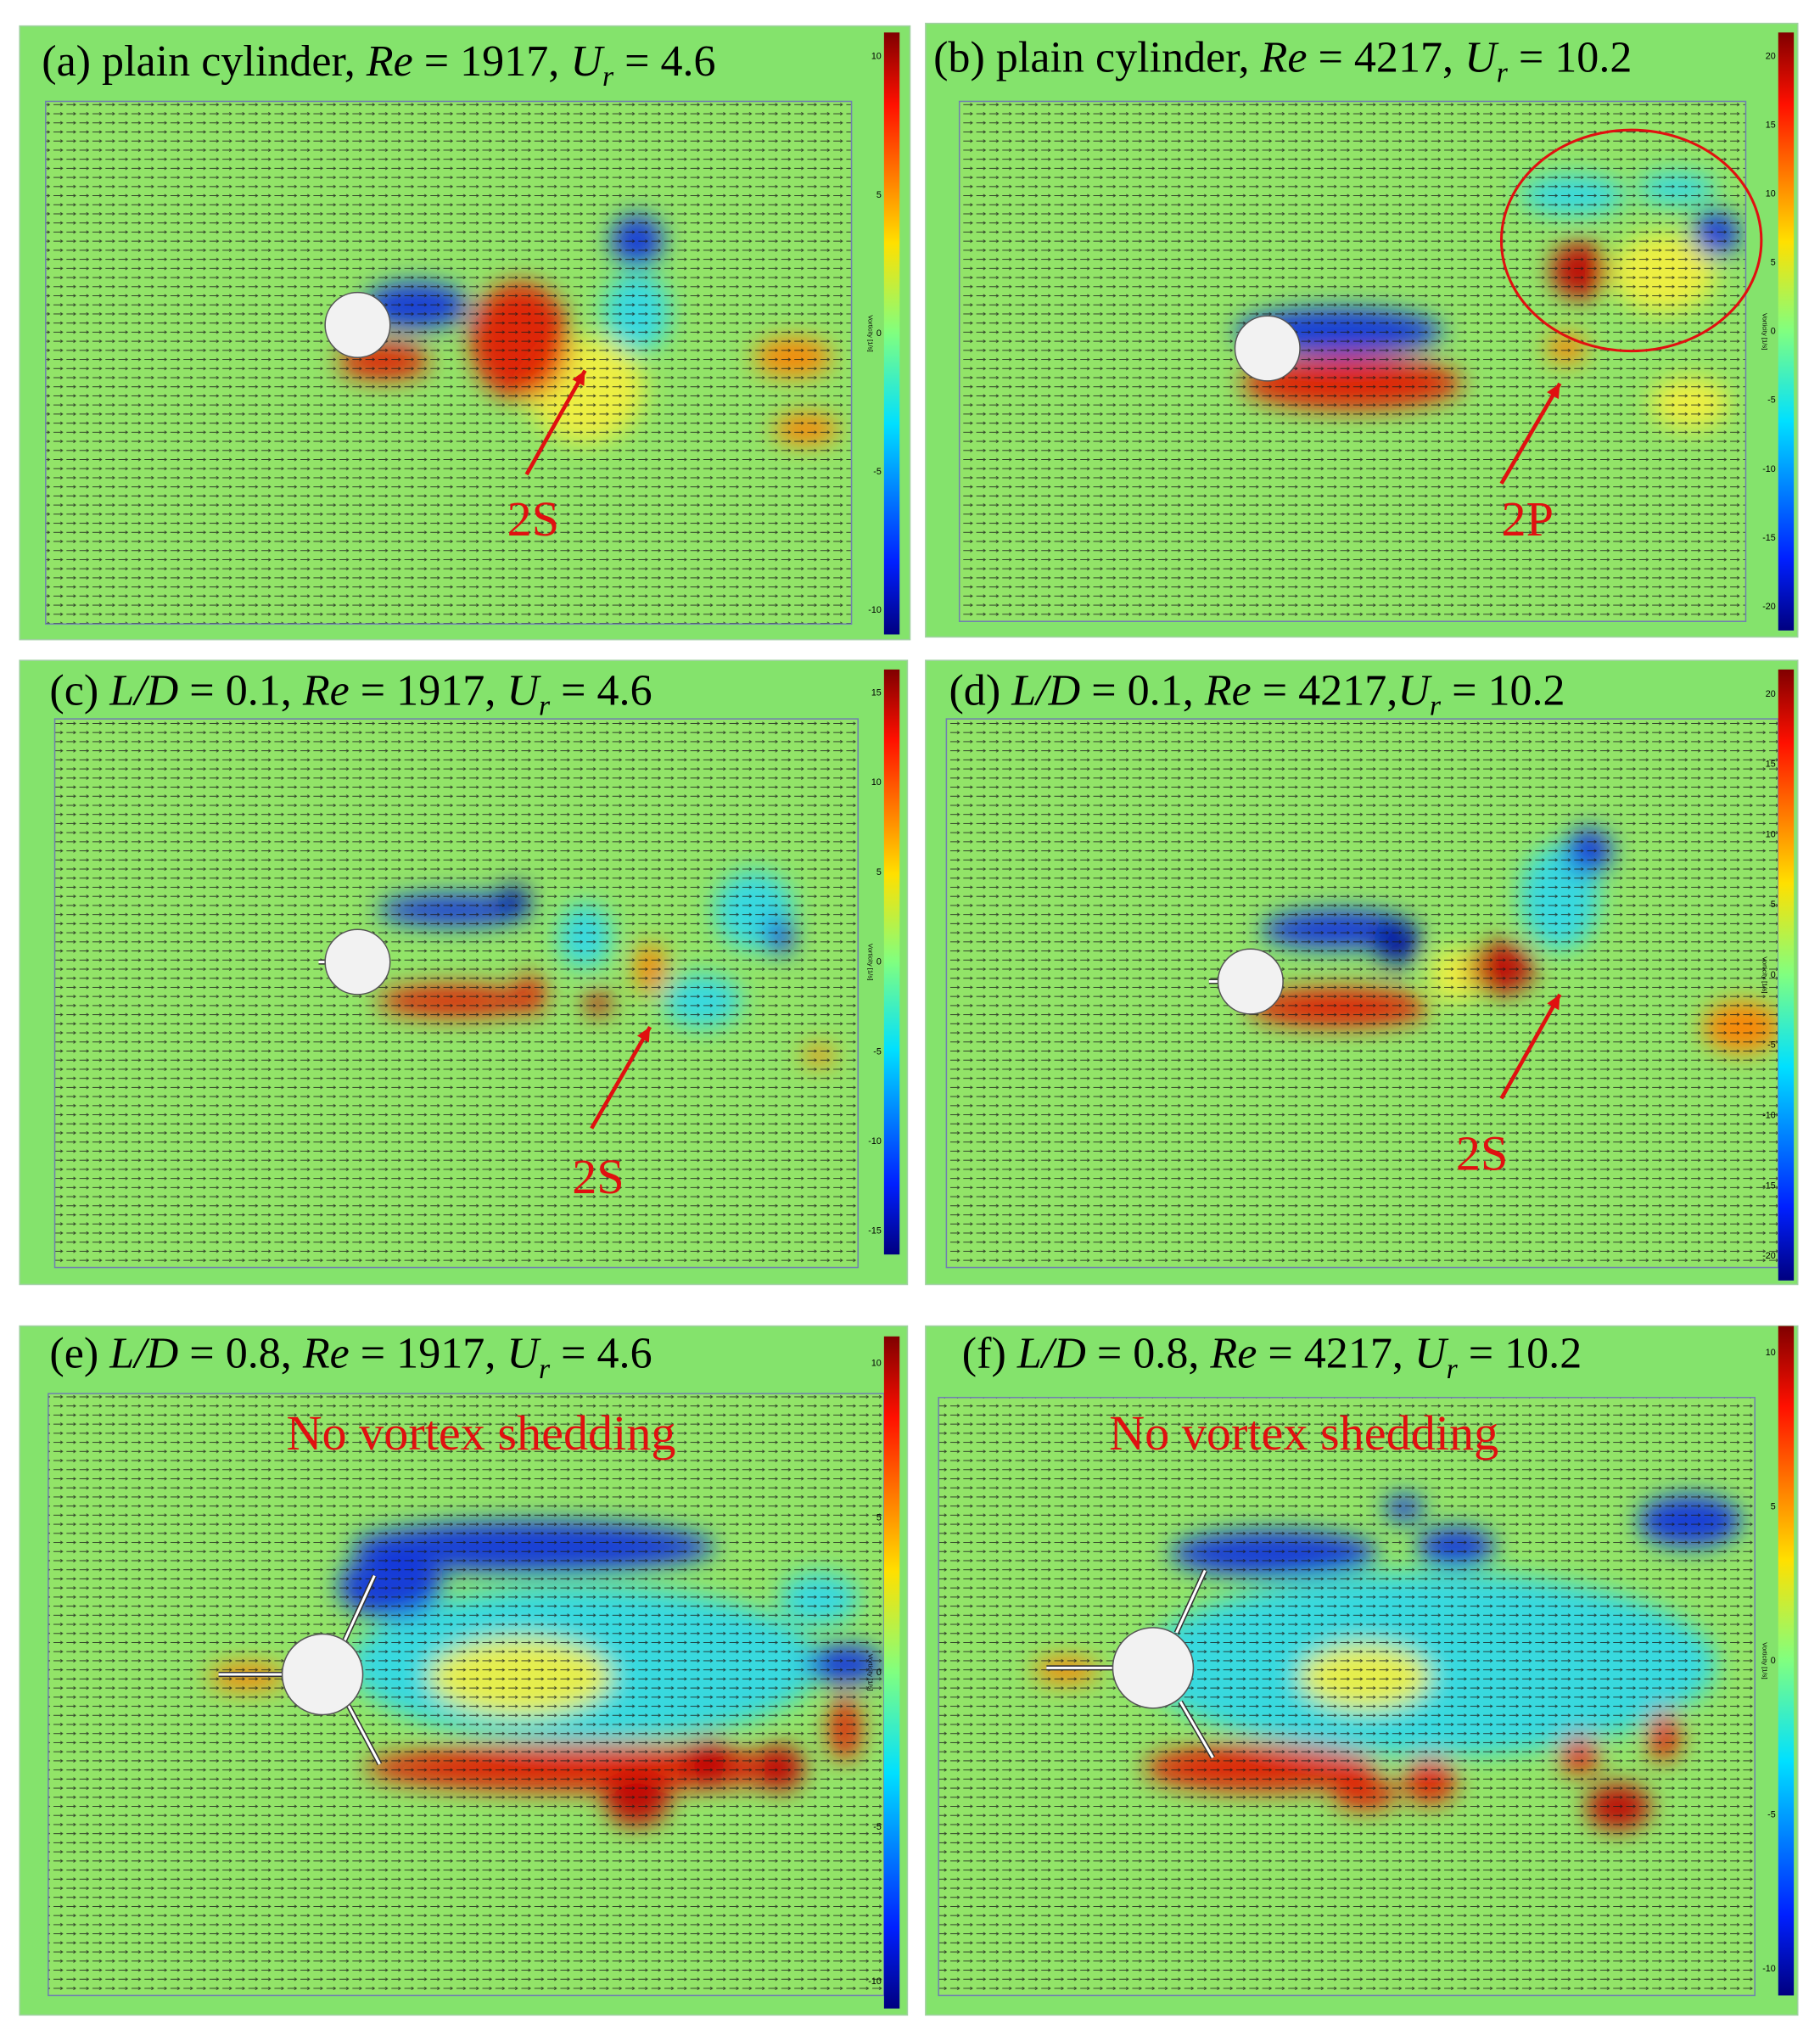 Image resolution: width=1820 pixels, height=2041 pixels. What do you see at coordinates (980, 690) in the screenshot?
I see `title-segment: (d)` at bounding box center [980, 690].